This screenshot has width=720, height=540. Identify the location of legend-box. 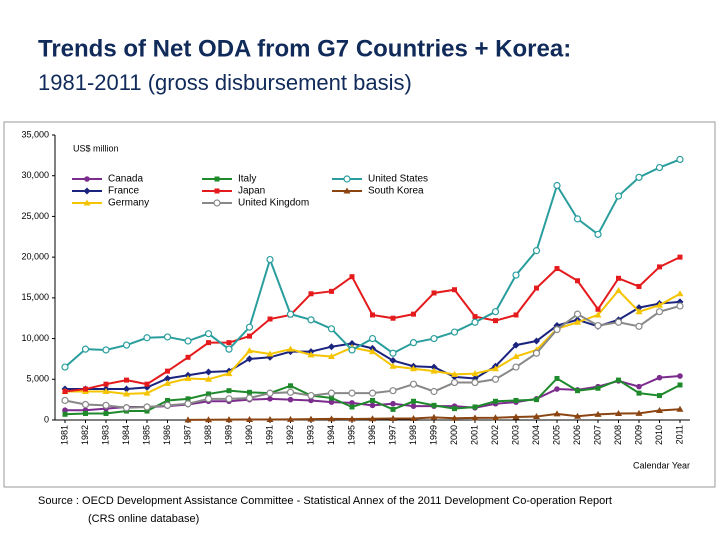
(265, 190).